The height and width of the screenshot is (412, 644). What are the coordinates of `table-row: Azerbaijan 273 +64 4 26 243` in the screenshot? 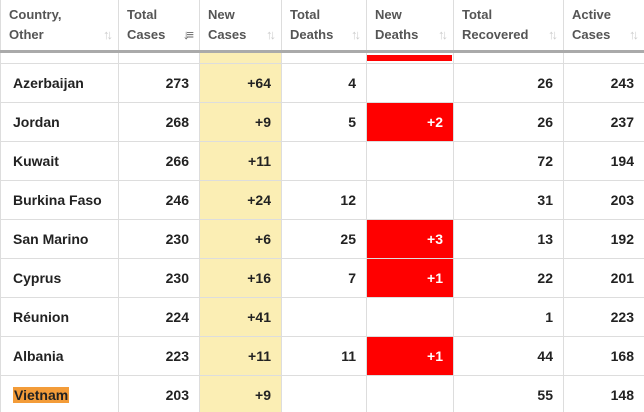 It's located at (322, 83).